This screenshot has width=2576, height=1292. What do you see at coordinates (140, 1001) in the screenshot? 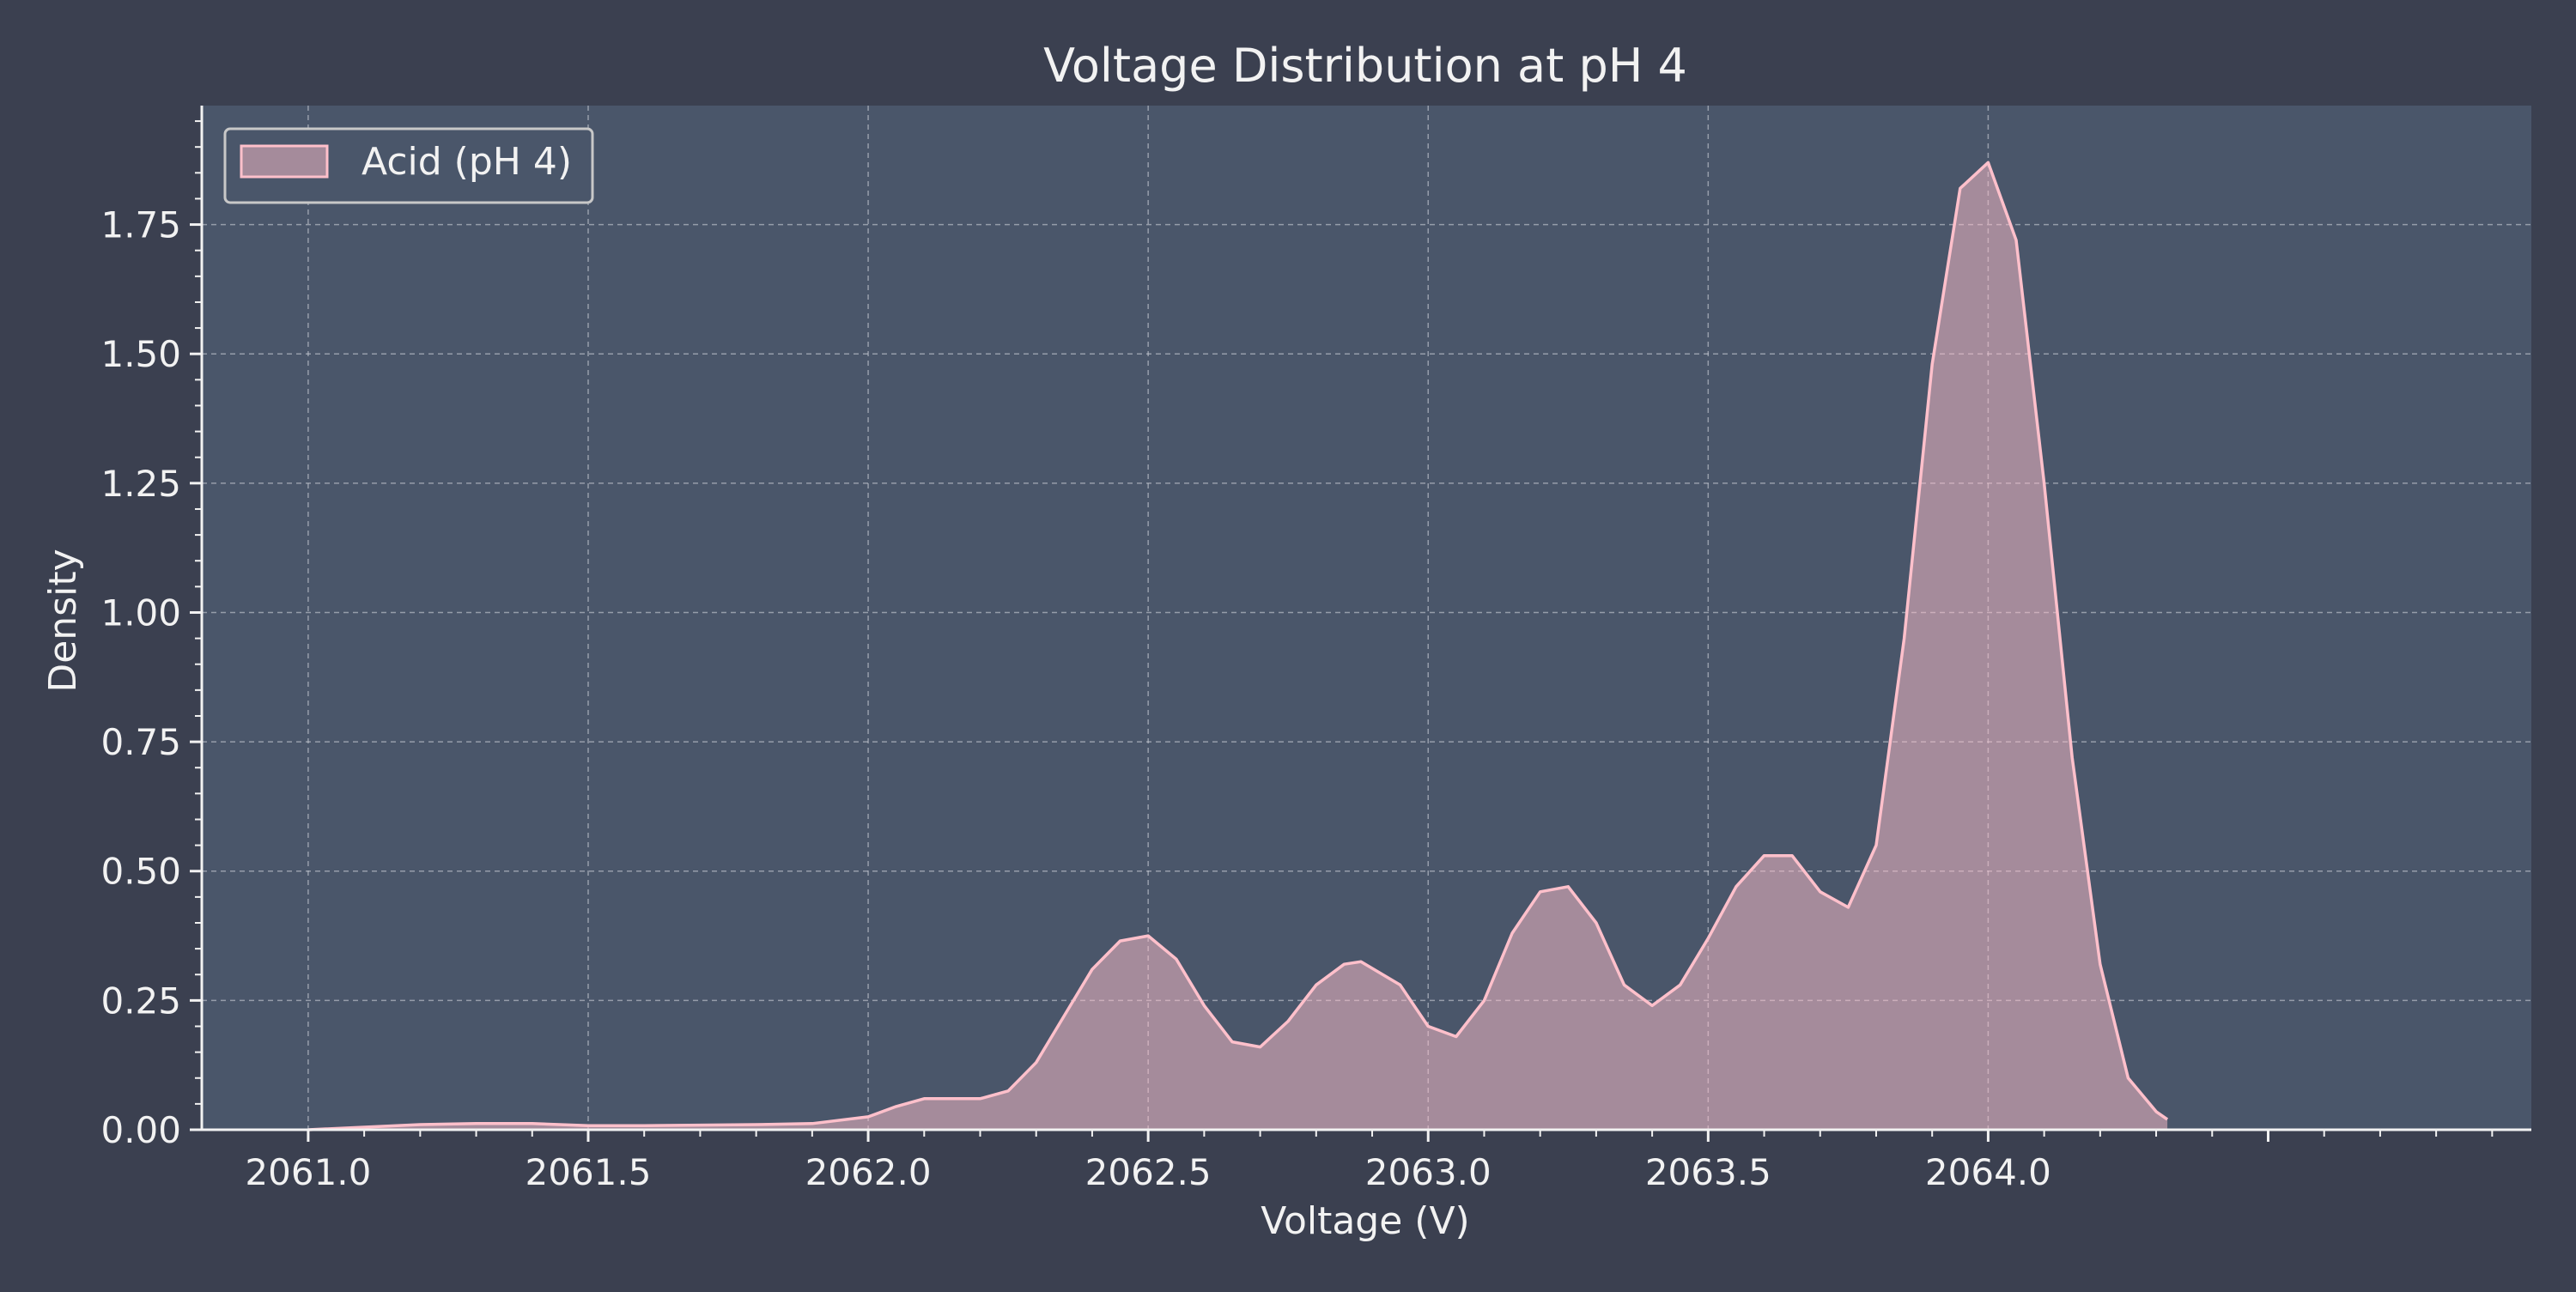
I see `y-tick-label: 0.25` at bounding box center [140, 1001].